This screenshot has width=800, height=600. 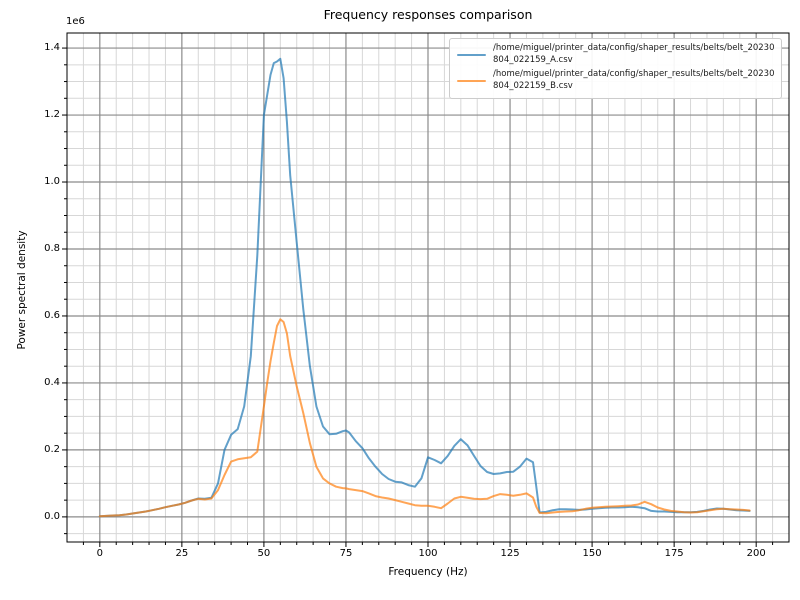 What do you see at coordinates (264, 553) in the screenshot?
I see `x-tick-label: 50` at bounding box center [264, 553].